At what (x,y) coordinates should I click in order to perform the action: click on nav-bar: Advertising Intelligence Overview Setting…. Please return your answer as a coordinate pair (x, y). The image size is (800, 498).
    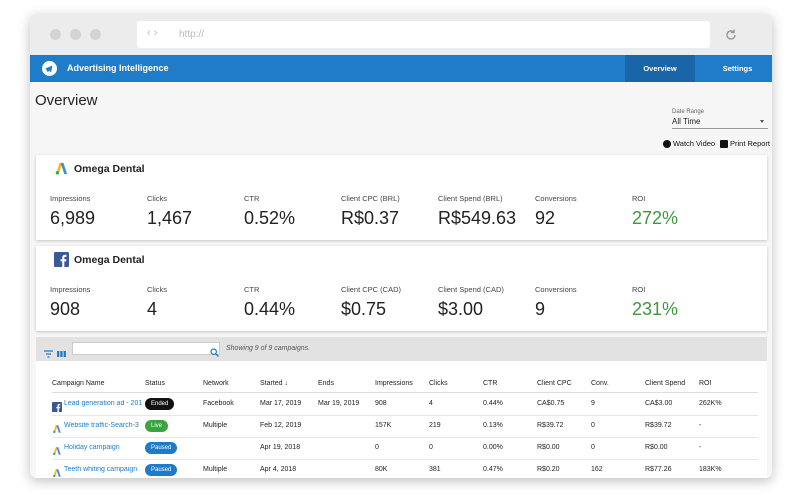
    Looking at the image, I should click on (401, 68).